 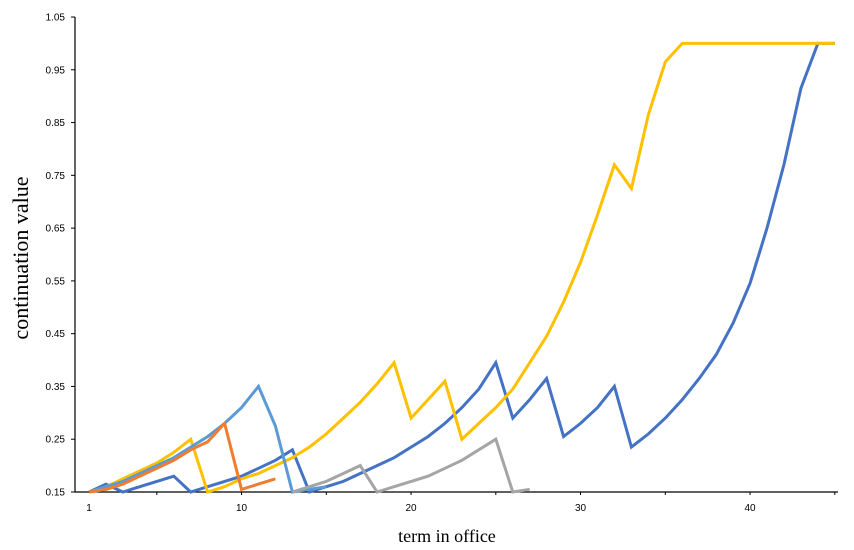 I want to click on x-axis: 1 10 20 30 40, so click(x=456, y=502).